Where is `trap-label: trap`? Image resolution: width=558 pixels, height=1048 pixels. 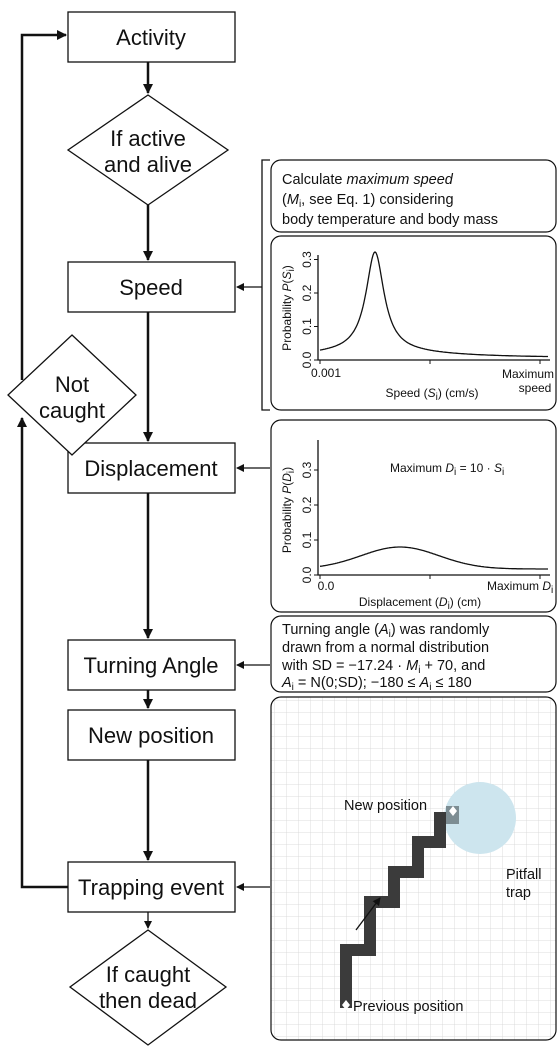 trap-label: trap is located at coordinates (518, 893).